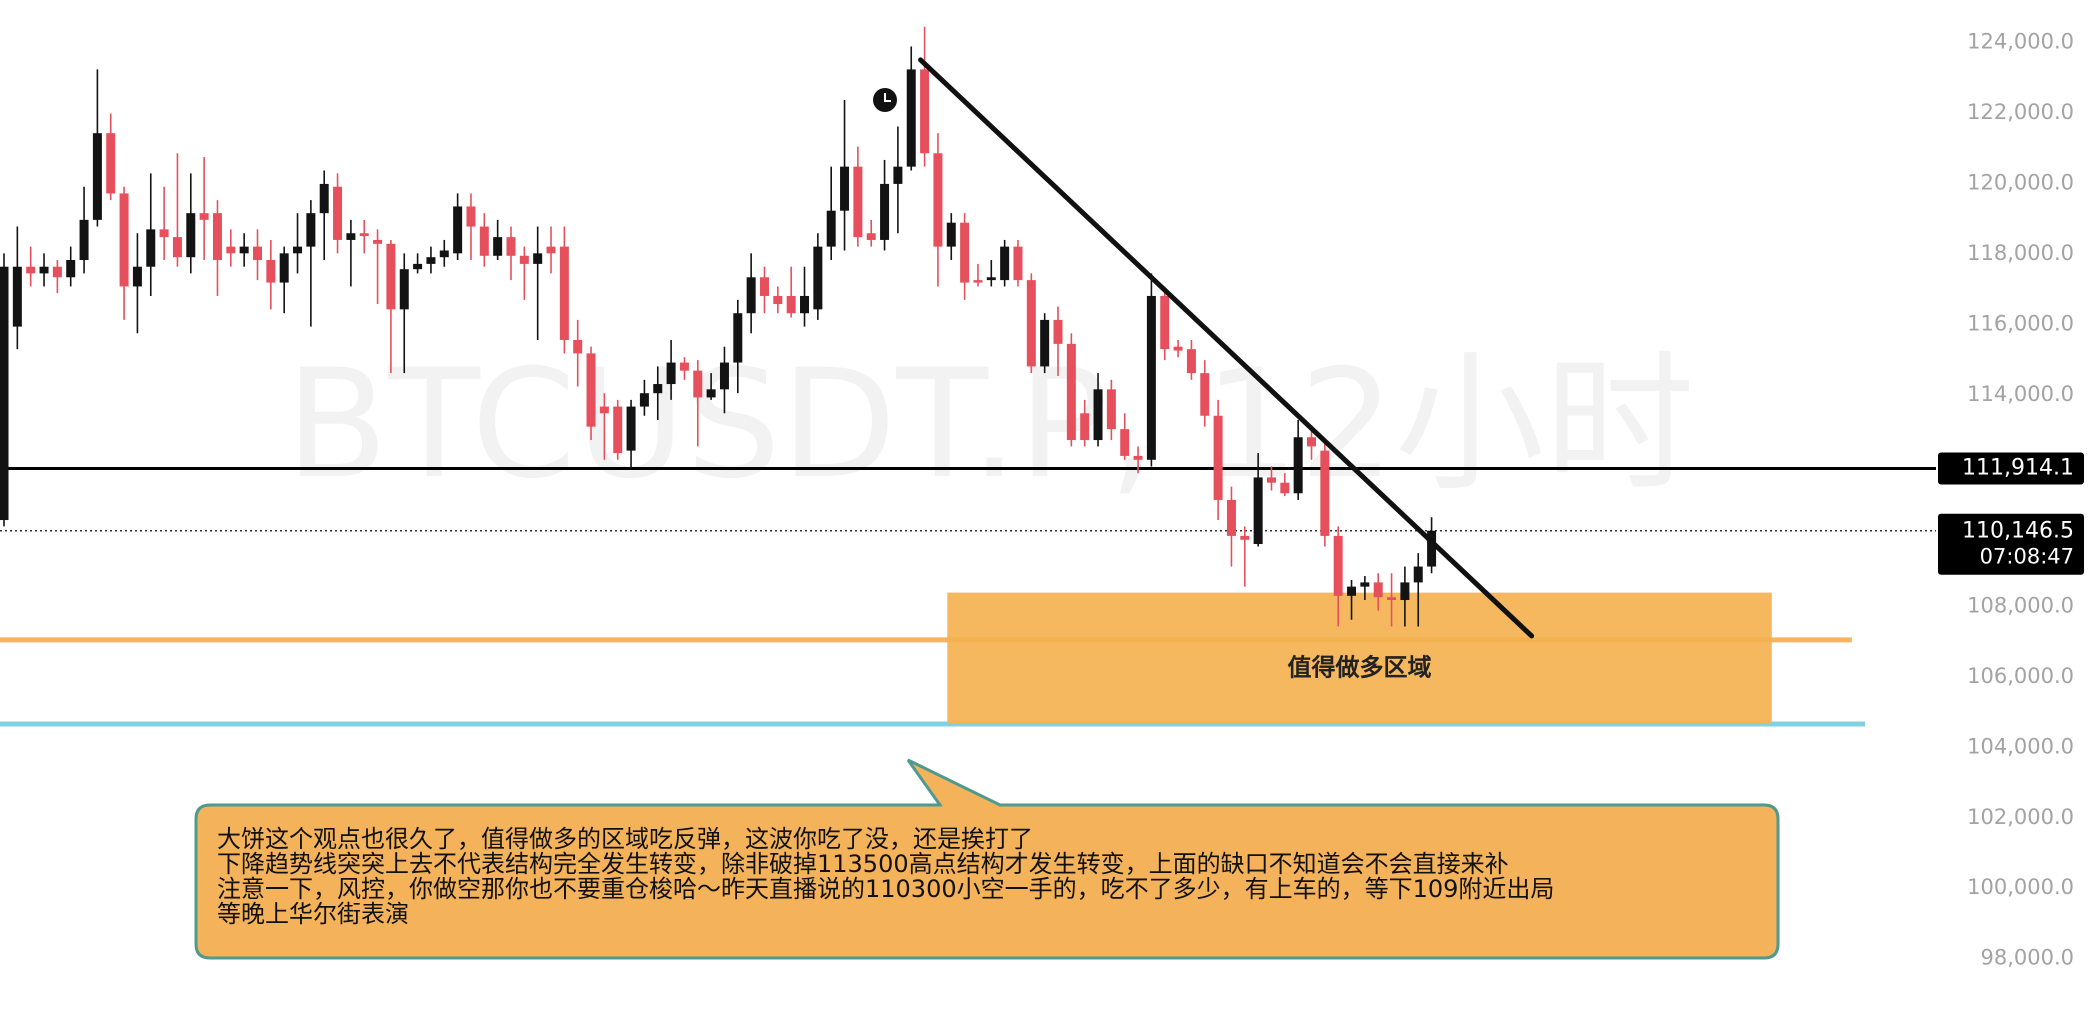 This screenshot has width=2092, height=1020. I want to click on countdown-label: 07:08:47, so click(2027, 557).